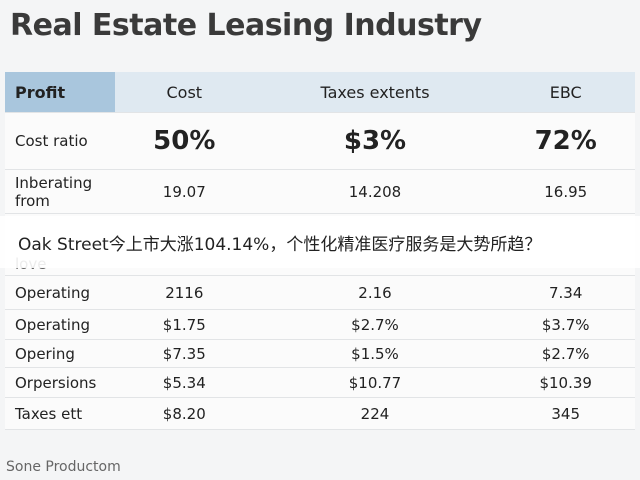 The image size is (640, 480). Describe the element at coordinates (375, 413) in the screenshot. I see `cell: 224` at that location.